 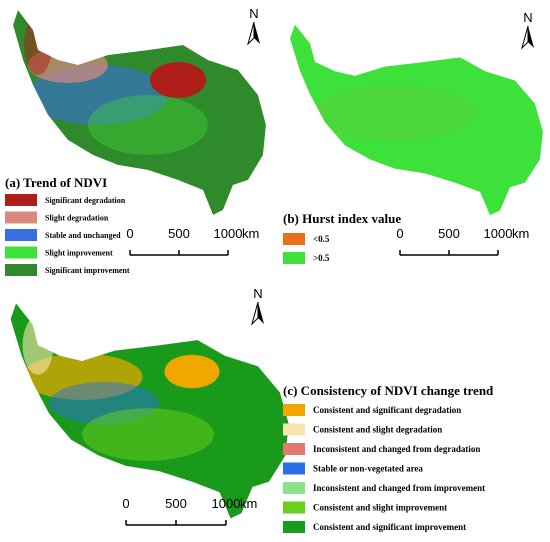 What do you see at coordinates (368, 469) in the screenshot?
I see `legend-label: Stable or non-vegetated area` at bounding box center [368, 469].